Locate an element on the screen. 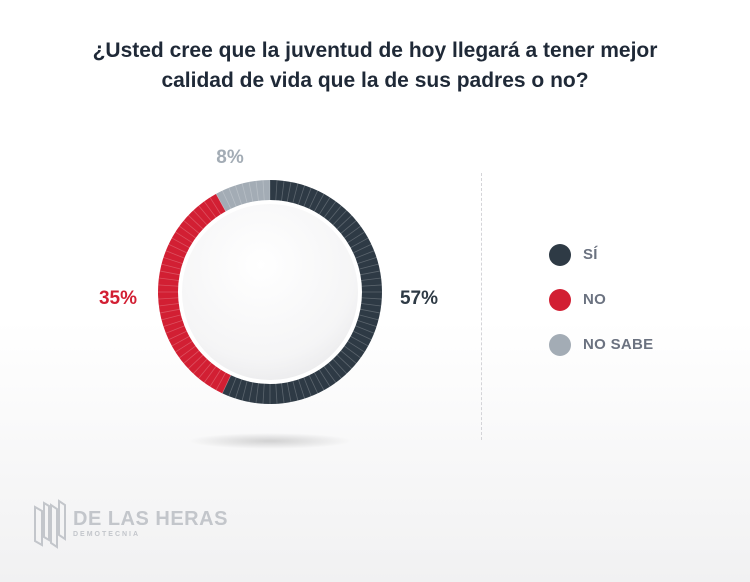 Image resolution: width=750 pixels, height=582 pixels. legend-label-no: NO is located at coordinates (595, 299).